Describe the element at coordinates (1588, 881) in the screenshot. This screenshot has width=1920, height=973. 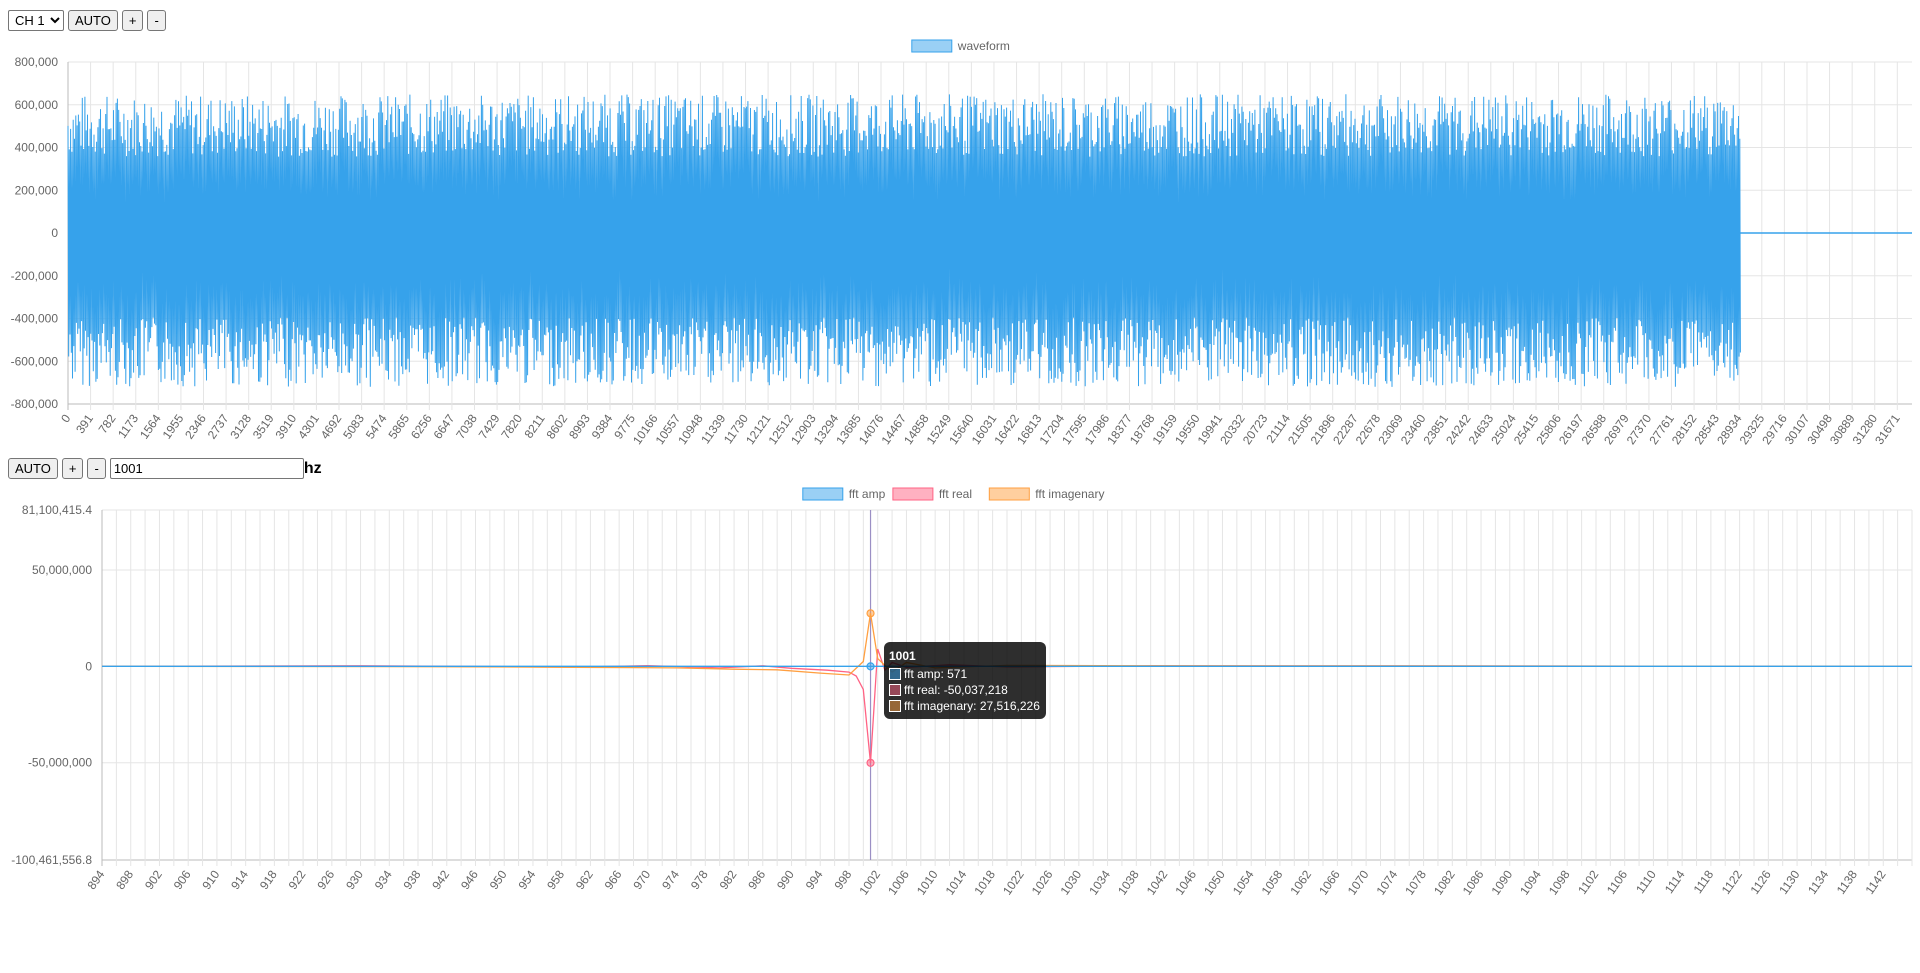
I see `x-tick-label: 1102` at that location.